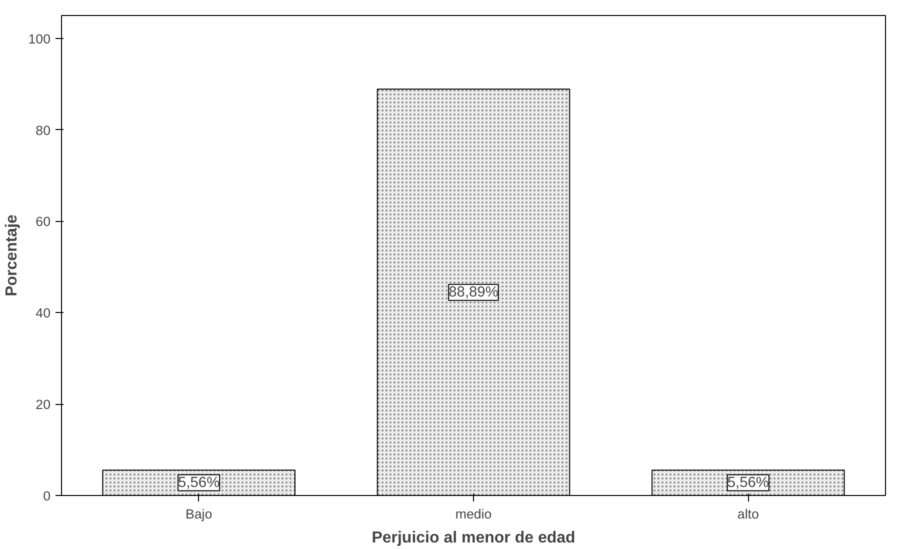 The height and width of the screenshot is (549, 900). Describe the element at coordinates (748, 482) in the screenshot. I see `data-label: 5,56%` at that location.